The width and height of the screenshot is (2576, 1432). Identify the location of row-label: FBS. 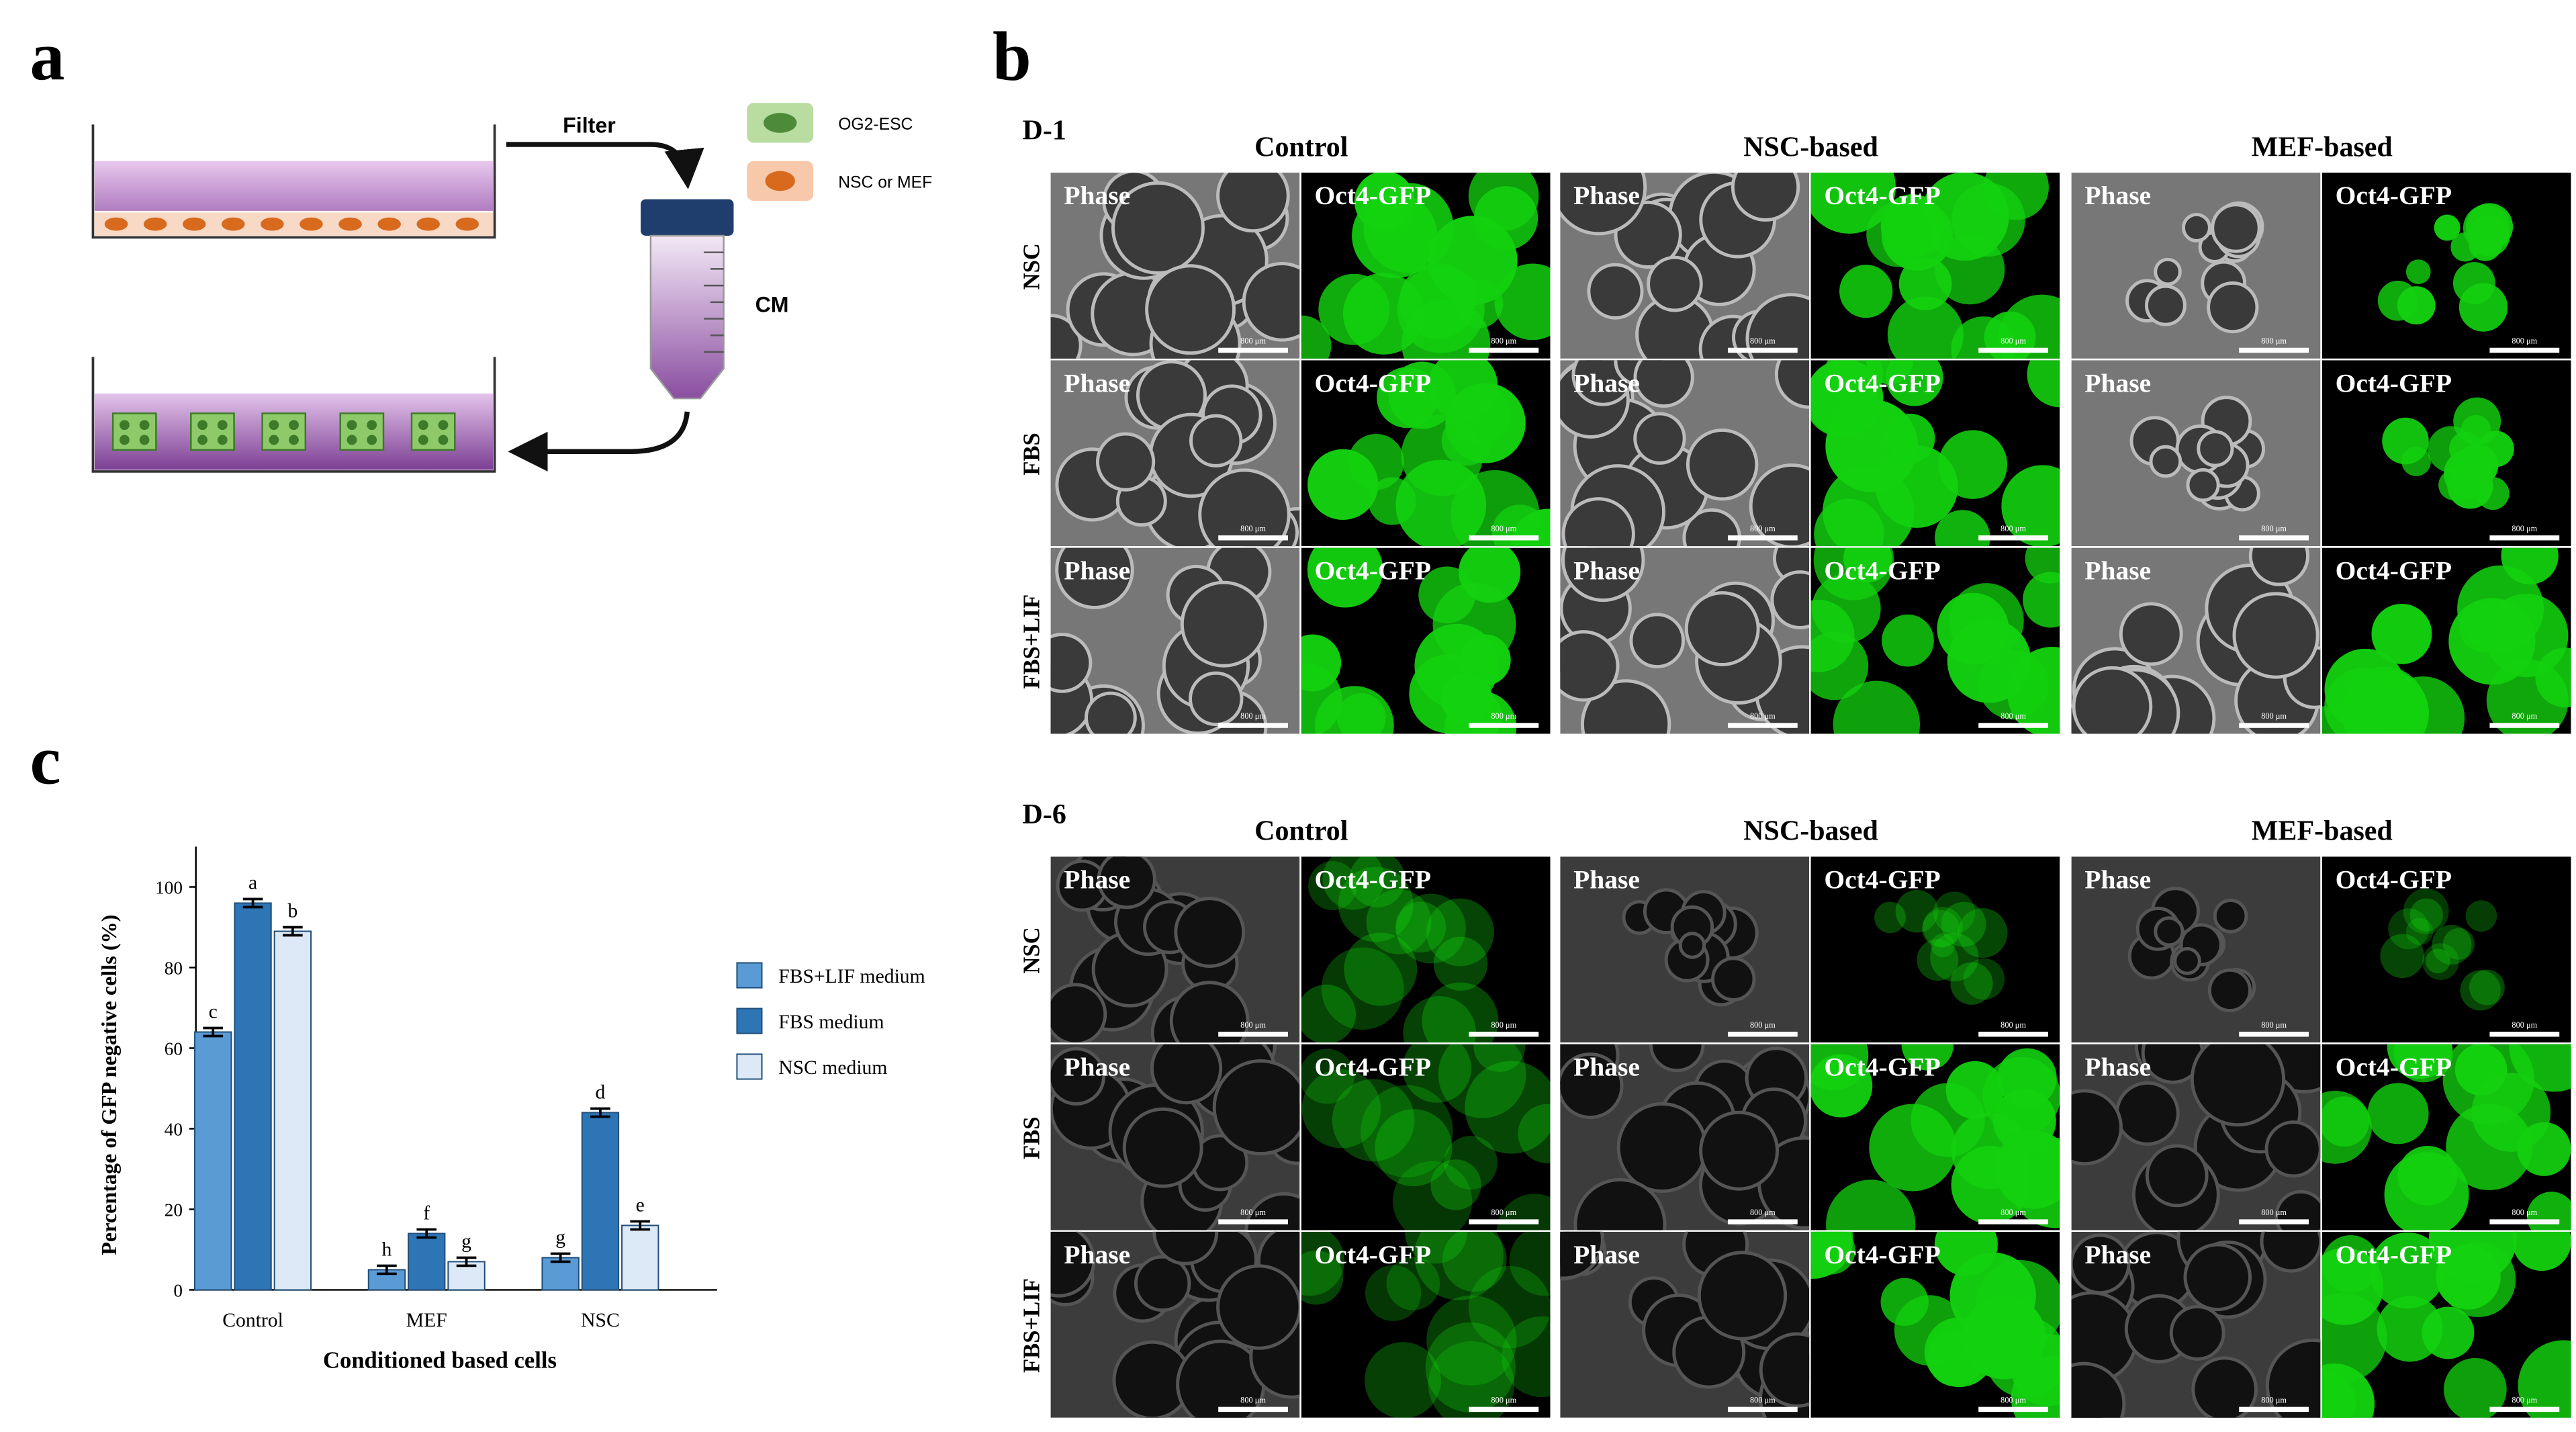
(1031, 1138).